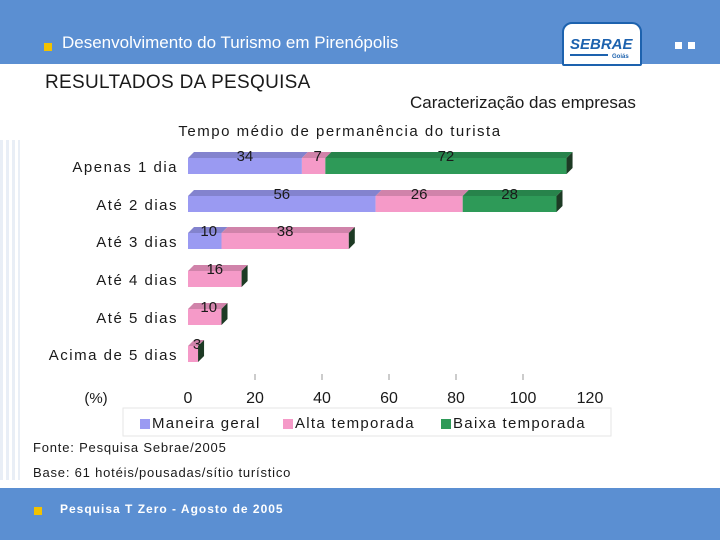 This screenshot has height=540, width=720. What do you see at coordinates (389, 398) in the screenshot?
I see `tick-label: 60` at bounding box center [389, 398].